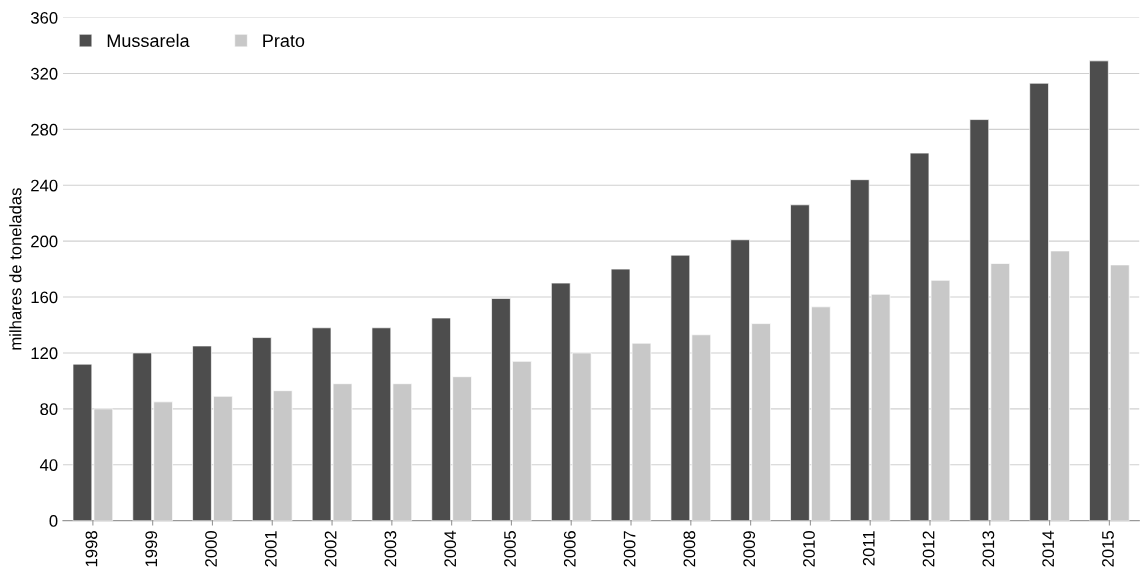  What do you see at coordinates (151, 549) in the screenshot?
I see `x-tick-label: 1999` at bounding box center [151, 549].